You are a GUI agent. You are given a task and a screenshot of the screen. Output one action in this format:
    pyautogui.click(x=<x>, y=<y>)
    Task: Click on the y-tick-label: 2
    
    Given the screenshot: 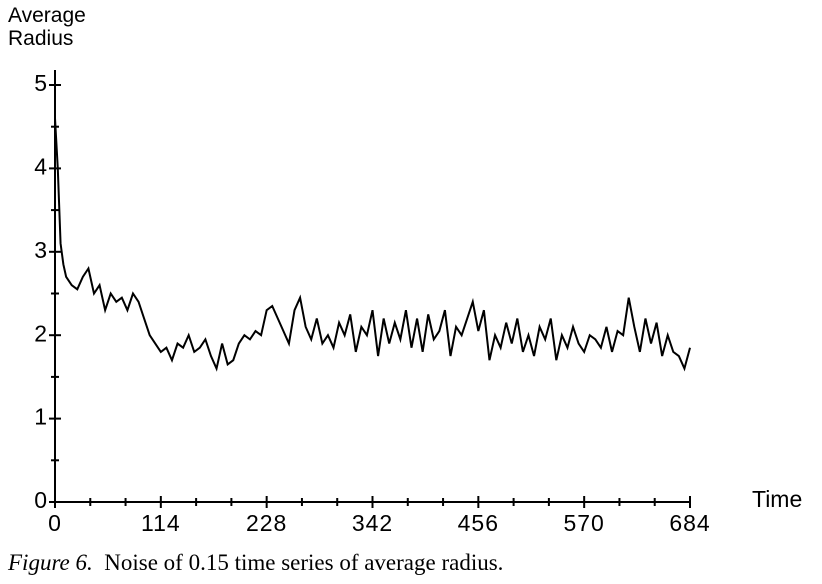 What is the action you would take?
    pyautogui.click(x=40, y=333)
    